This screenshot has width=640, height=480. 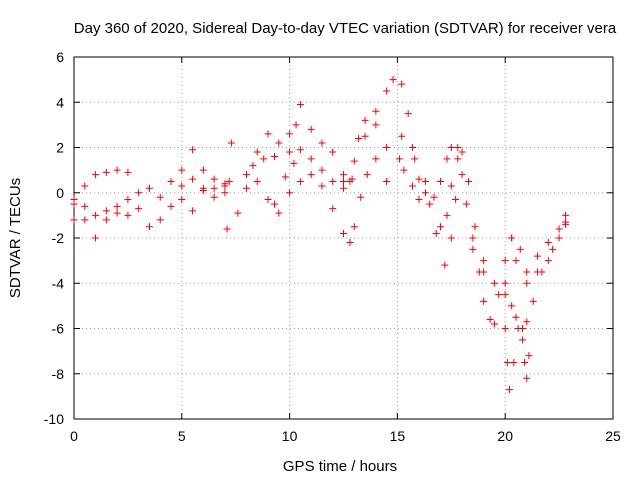 What do you see at coordinates (15, 238) in the screenshot?
I see `y-axis-label: SDTVAR / TECUs` at bounding box center [15, 238].